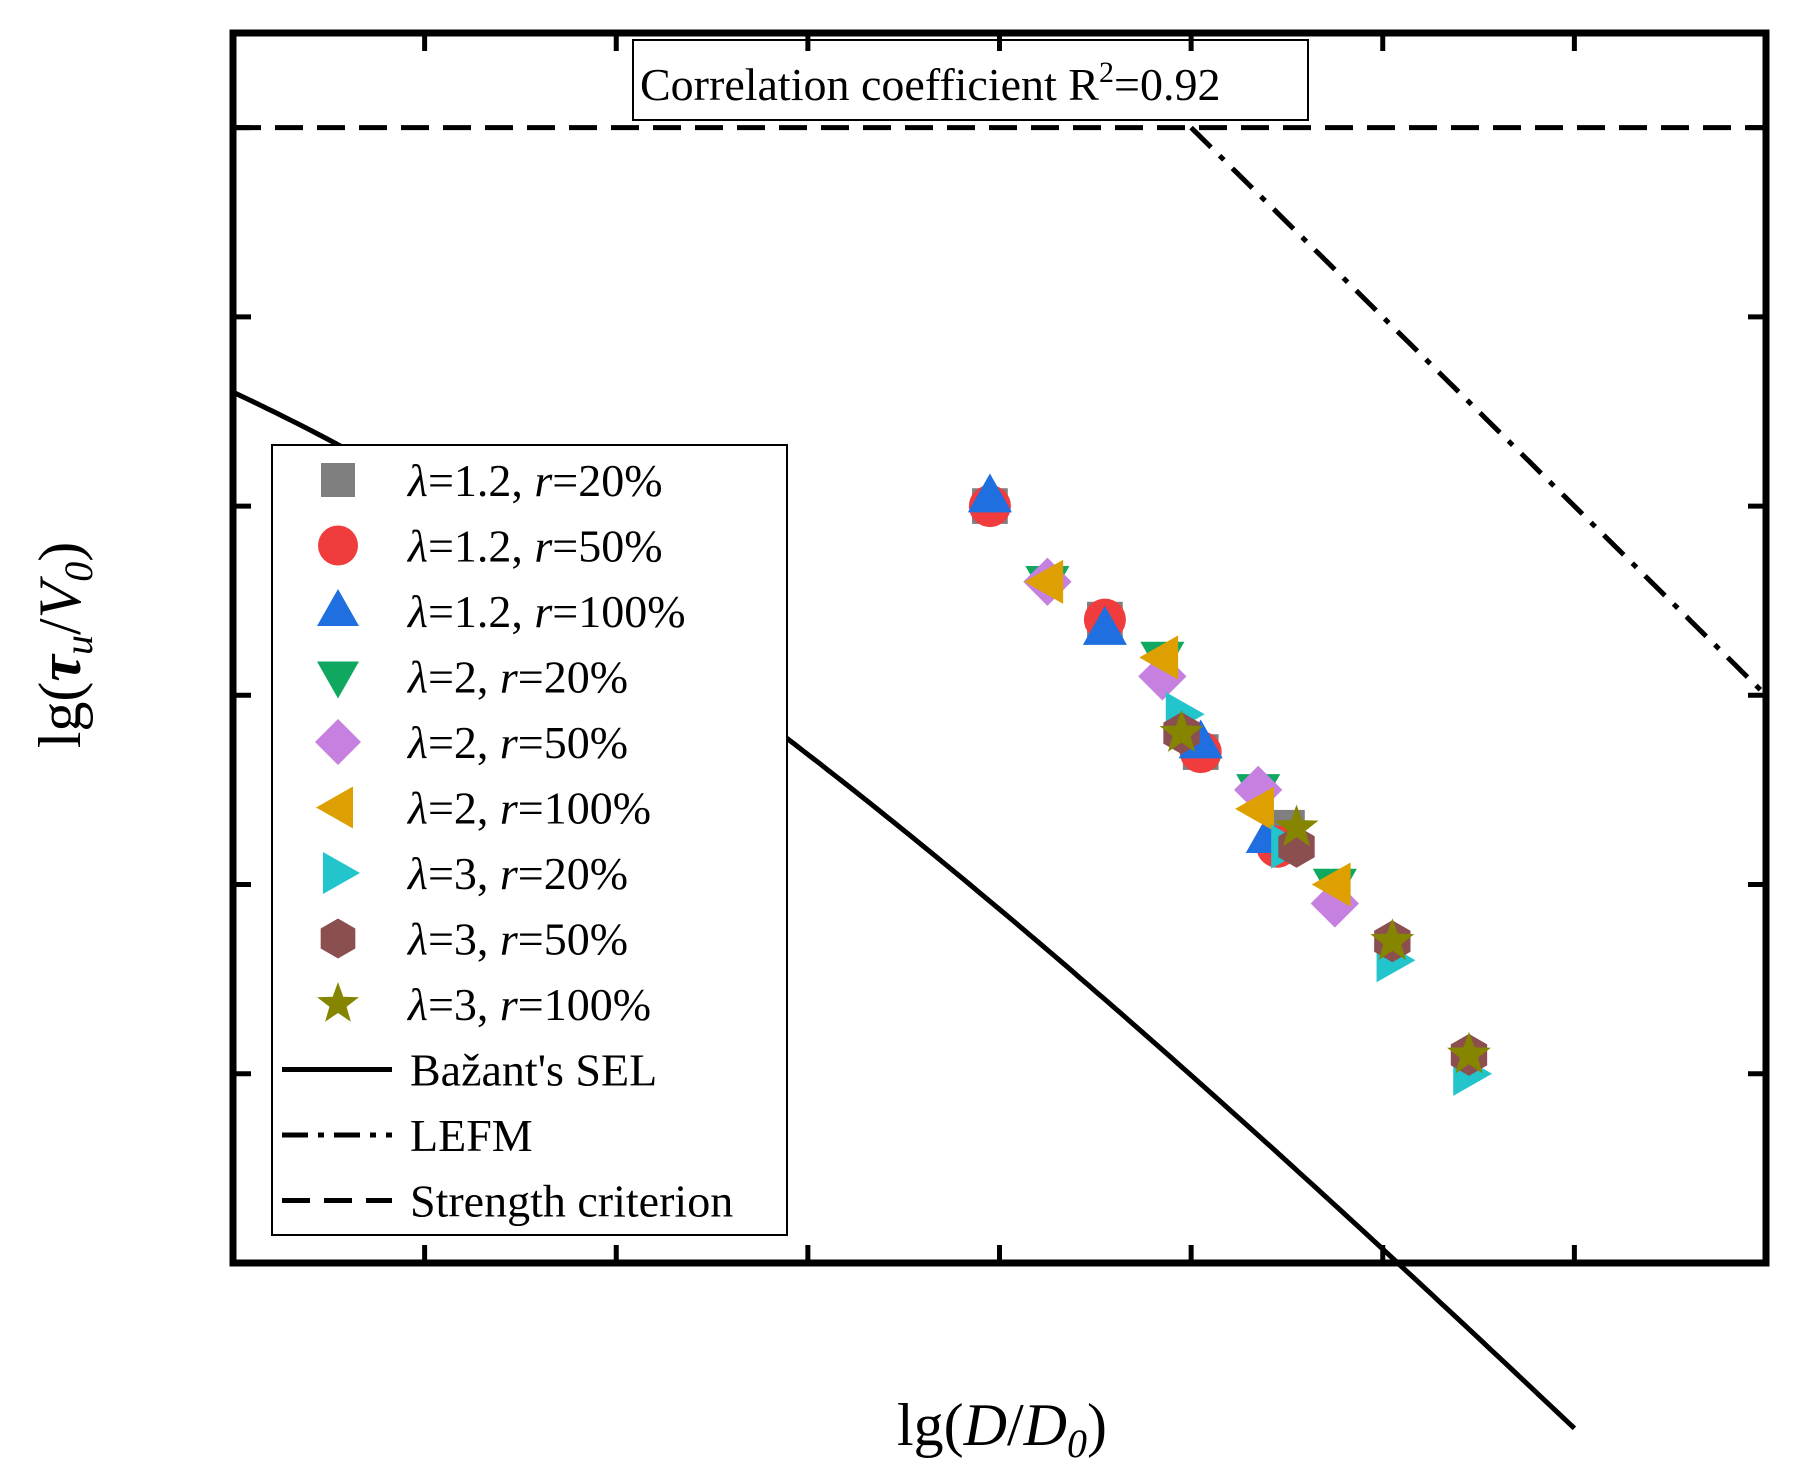  What do you see at coordinates (546, 611) in the screenshot?
I see `legend-label-2: λ=1.2, r=100%` at bounding box center [546, 611].